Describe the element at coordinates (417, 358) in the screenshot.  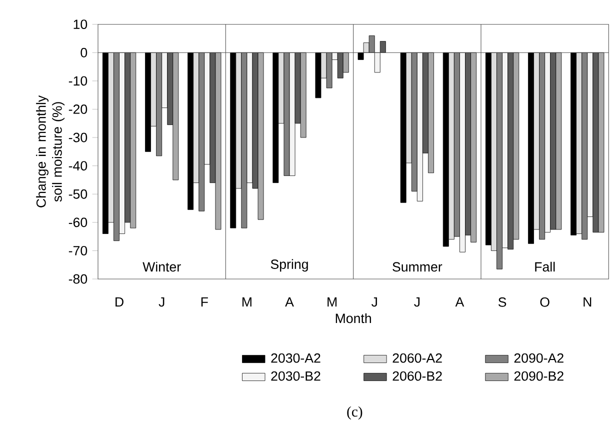
I see `legend-label: 2060-A2` at that location.